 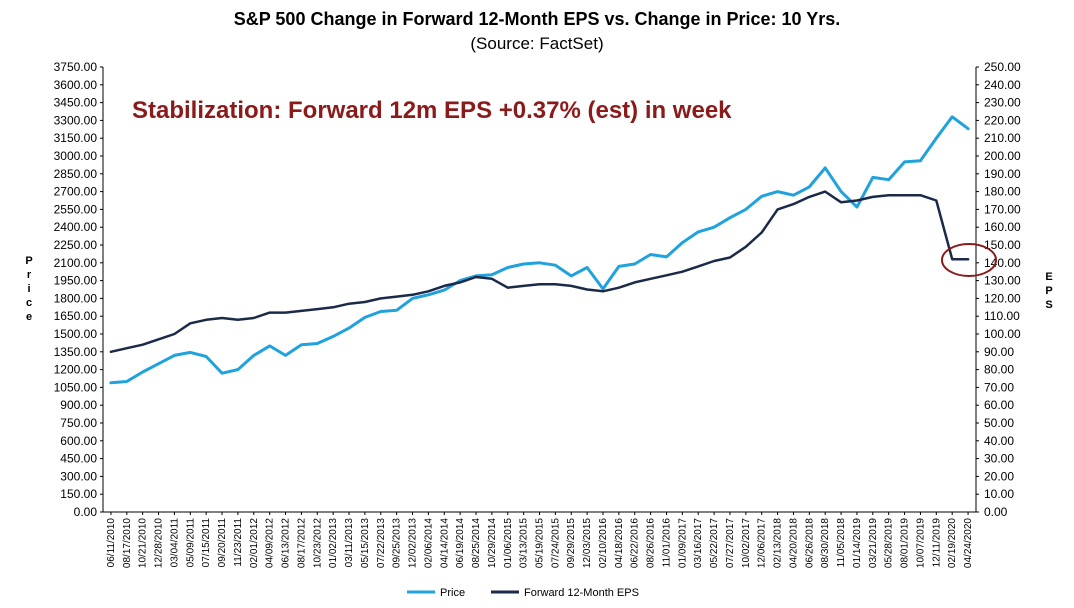 I want to click on x-tick-label: 06/13/2012, so click(x=286, y=543).